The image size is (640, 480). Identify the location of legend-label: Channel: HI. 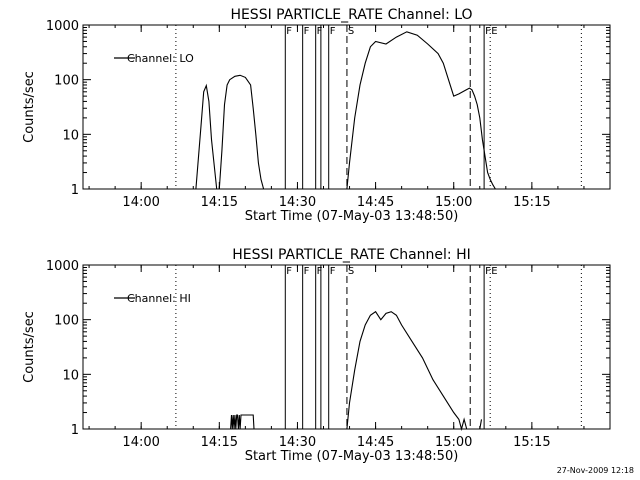
(159, 298).